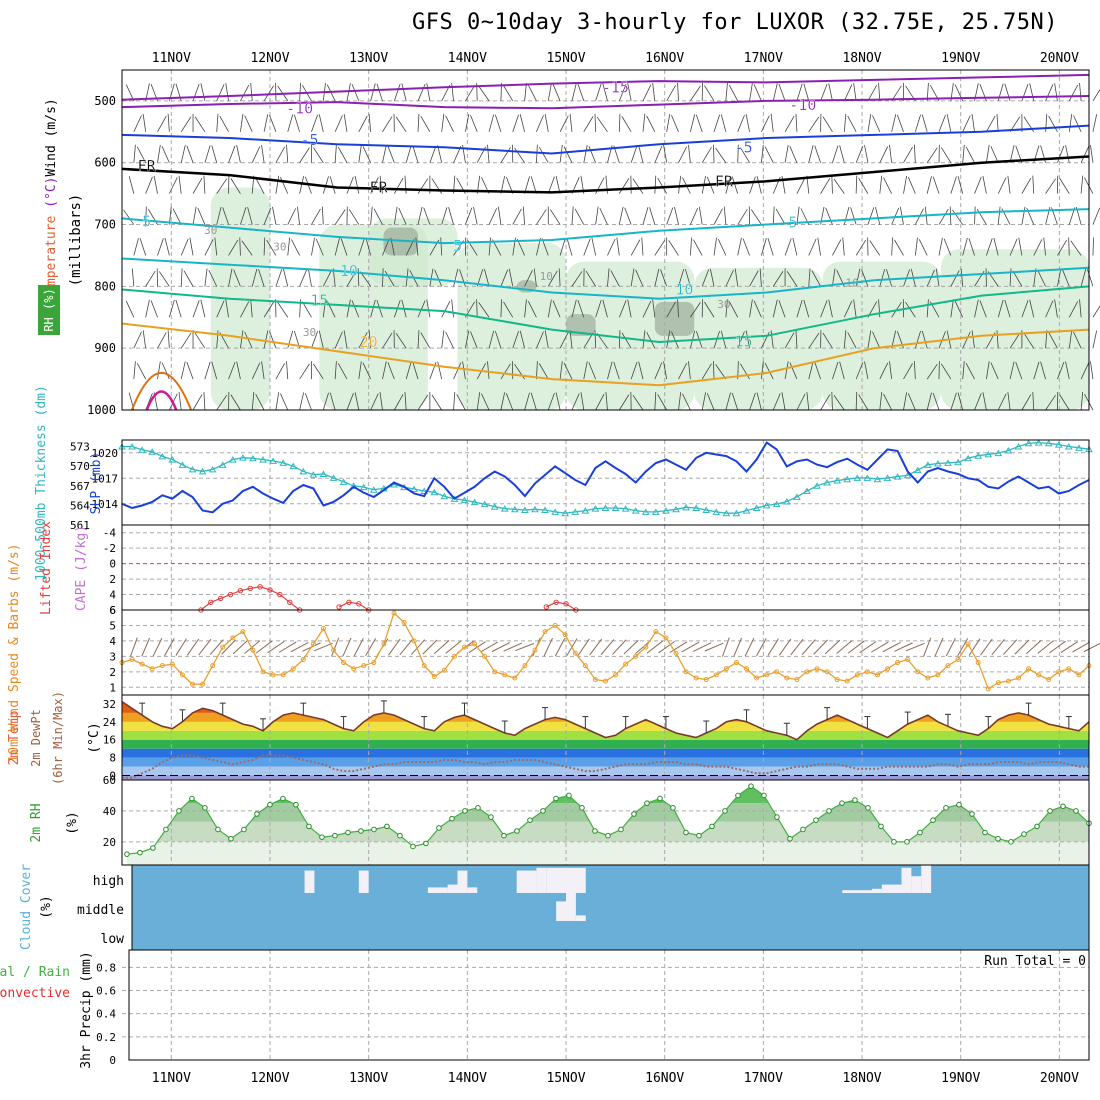  Describe the element at coordinates (94, 737) in the screenshot. I see `temp-unit-label: (°C)` at that location.